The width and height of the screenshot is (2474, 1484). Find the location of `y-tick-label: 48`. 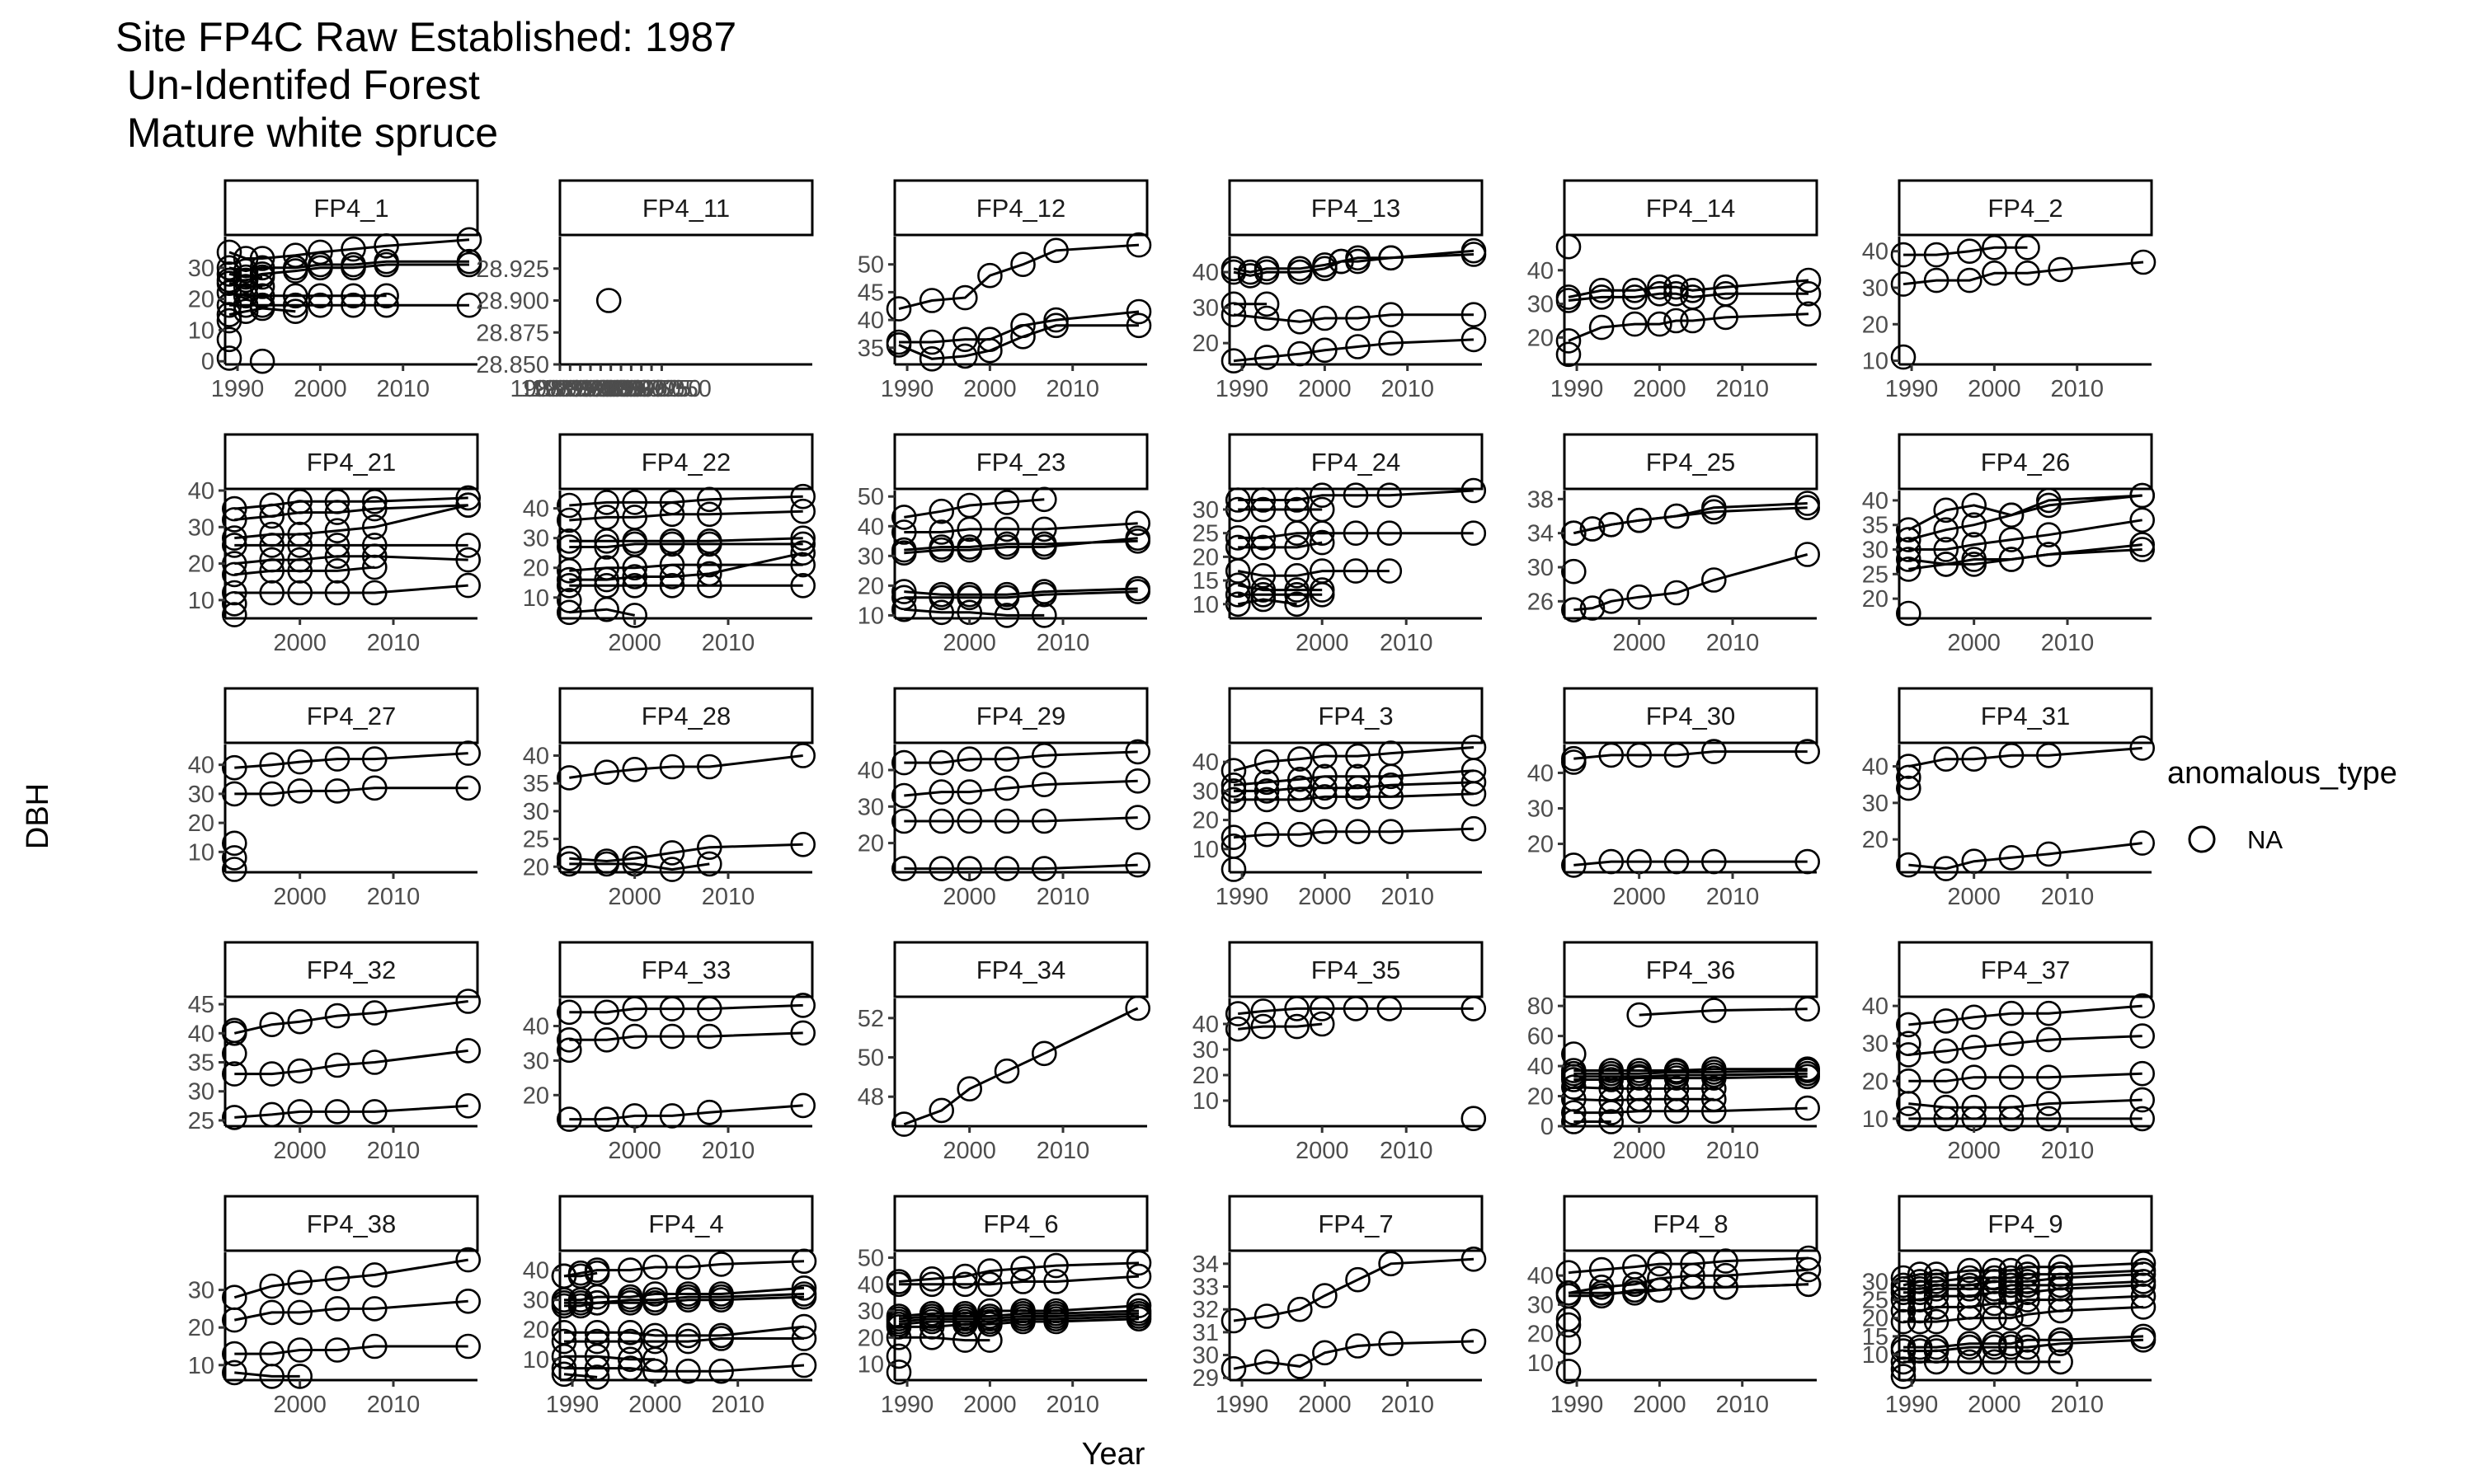

y-tick-label: 48 is located at coordinates (871, 1097).